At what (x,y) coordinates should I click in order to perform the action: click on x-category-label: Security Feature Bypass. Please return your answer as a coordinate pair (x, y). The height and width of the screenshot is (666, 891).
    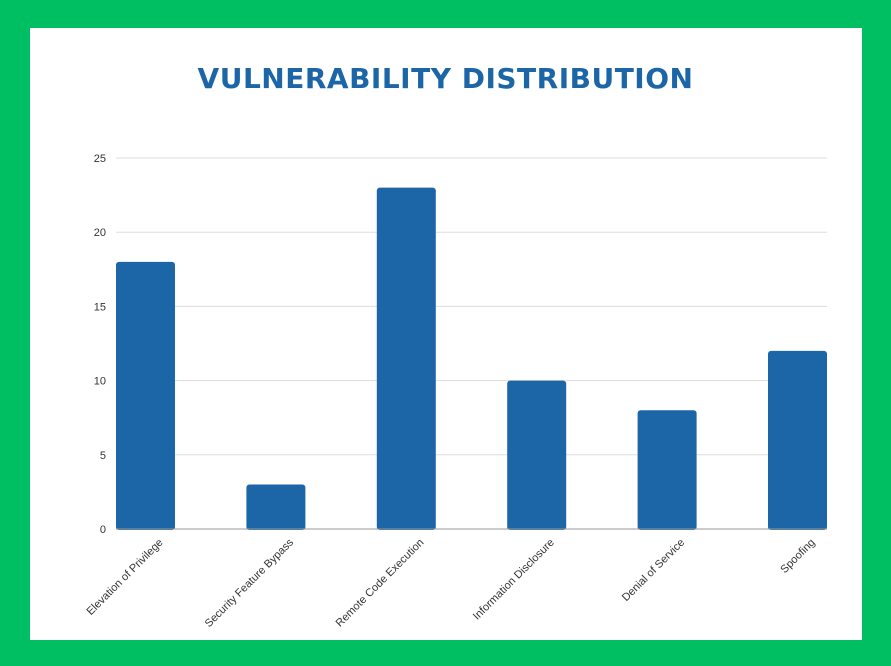
    Looking at the image, I should click on (250, 583).